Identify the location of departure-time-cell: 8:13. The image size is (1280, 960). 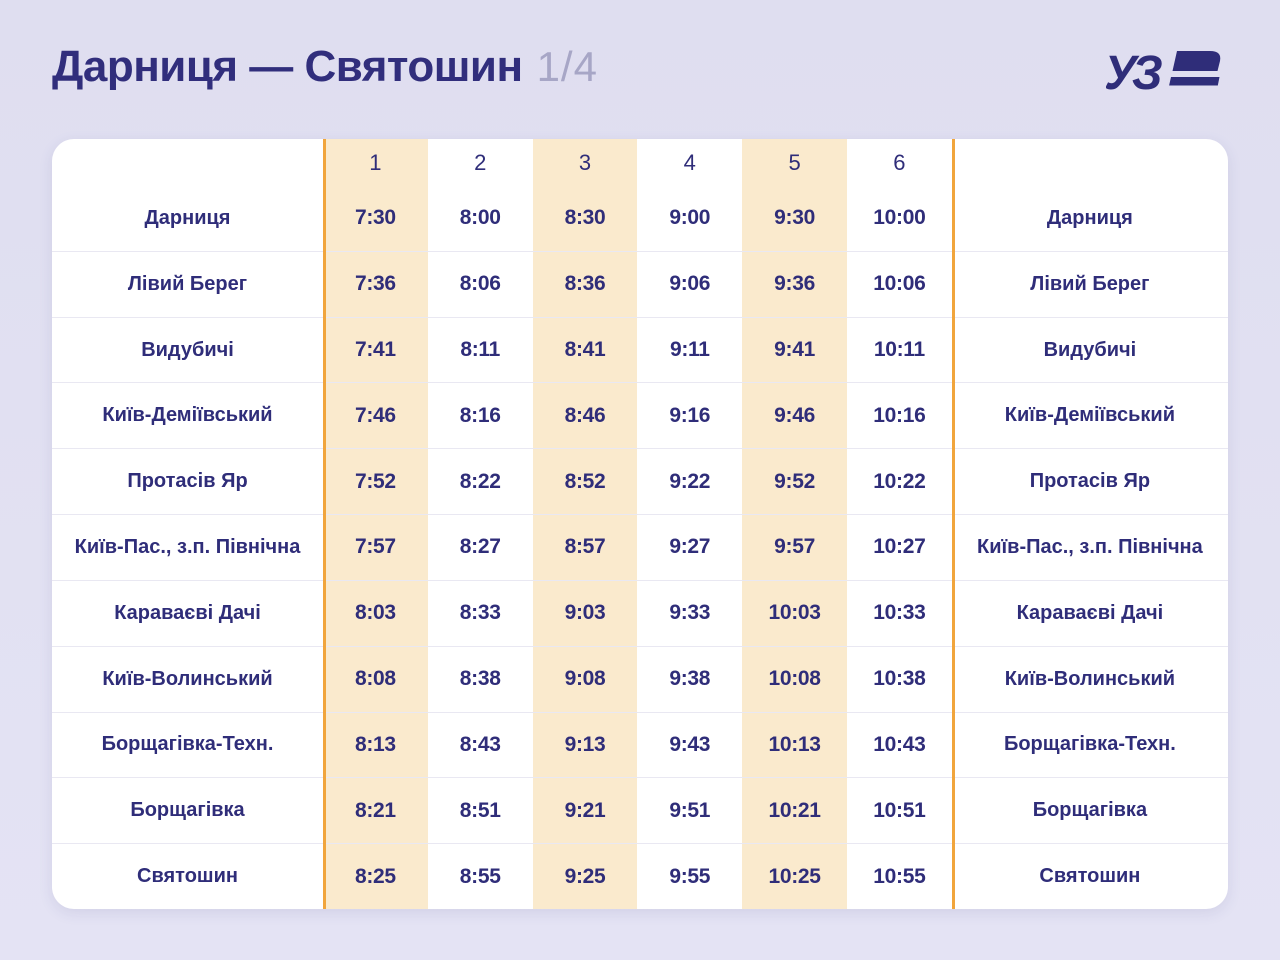
(375, 745).